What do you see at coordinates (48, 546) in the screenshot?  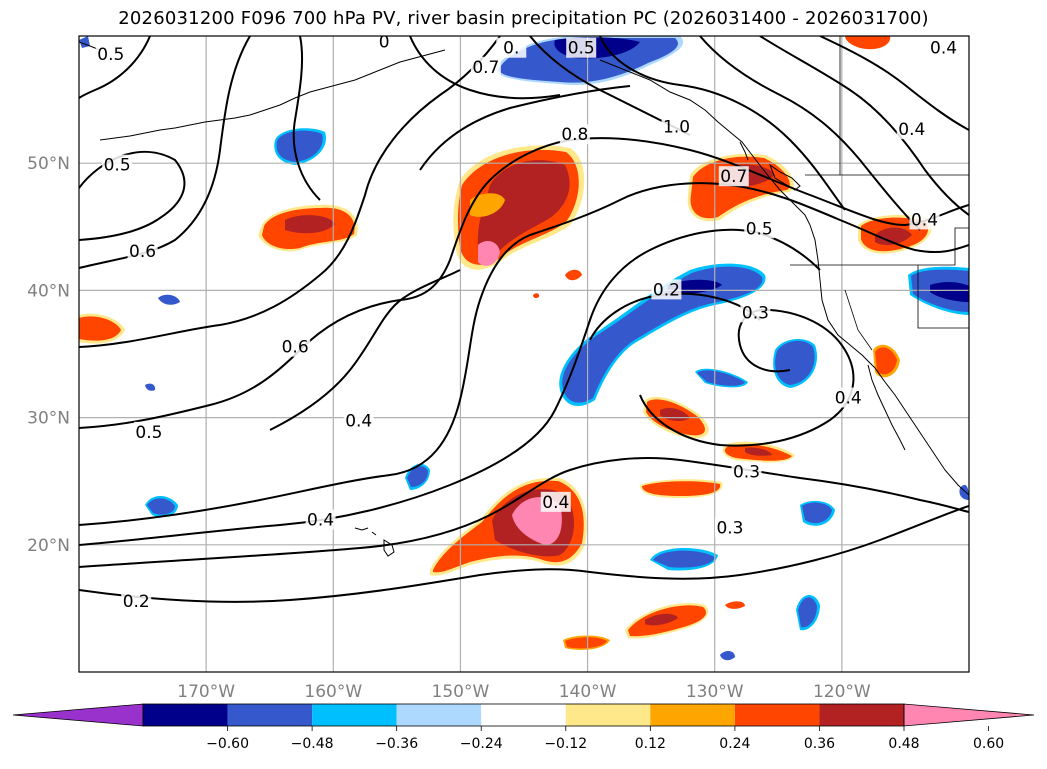 I see `lat-tick-label: 20°N` at bounding box center [48, 546].